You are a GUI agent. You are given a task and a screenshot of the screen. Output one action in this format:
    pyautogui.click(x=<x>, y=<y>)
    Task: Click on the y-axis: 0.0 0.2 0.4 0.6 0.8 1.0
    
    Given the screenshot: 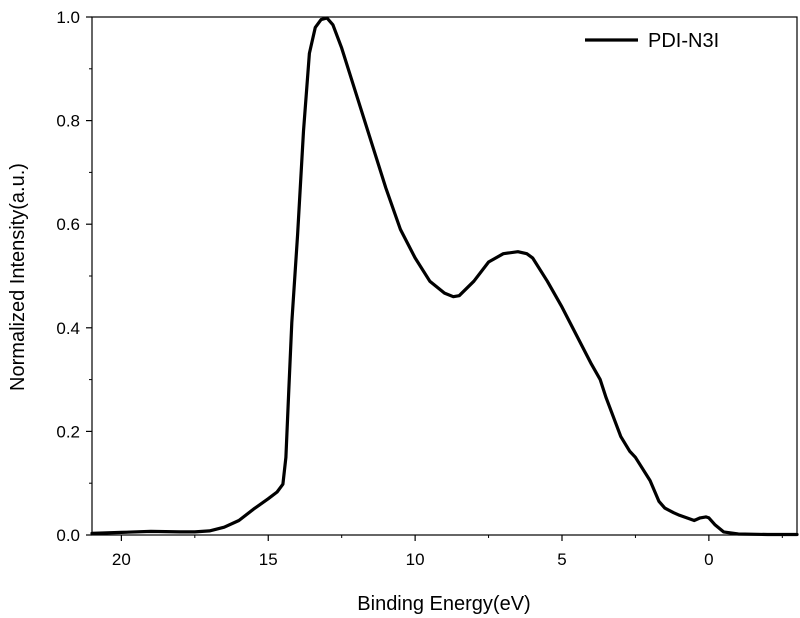 What is the action you would take?
    pyautogui.click(x=74, y=276)
    